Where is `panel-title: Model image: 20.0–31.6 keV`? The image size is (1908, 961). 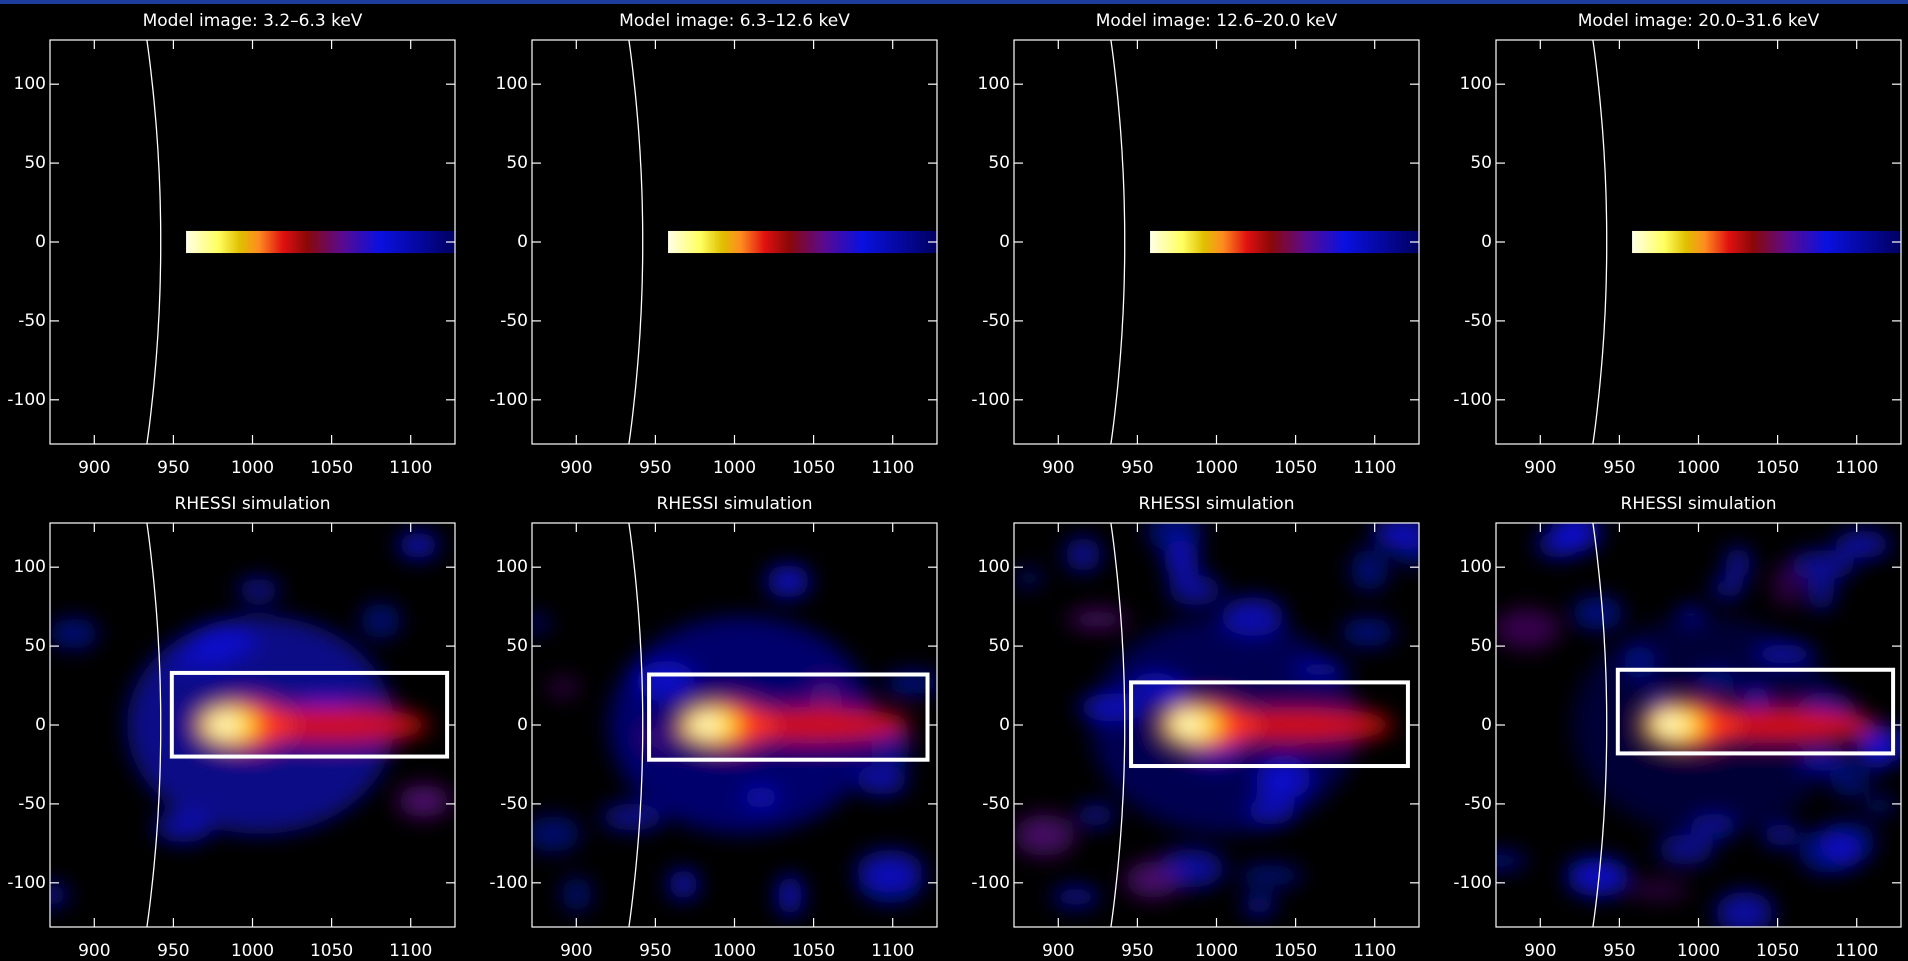 panel-title: Model image: 20.0–31.6 keV is located at coordinates (1699, 21).